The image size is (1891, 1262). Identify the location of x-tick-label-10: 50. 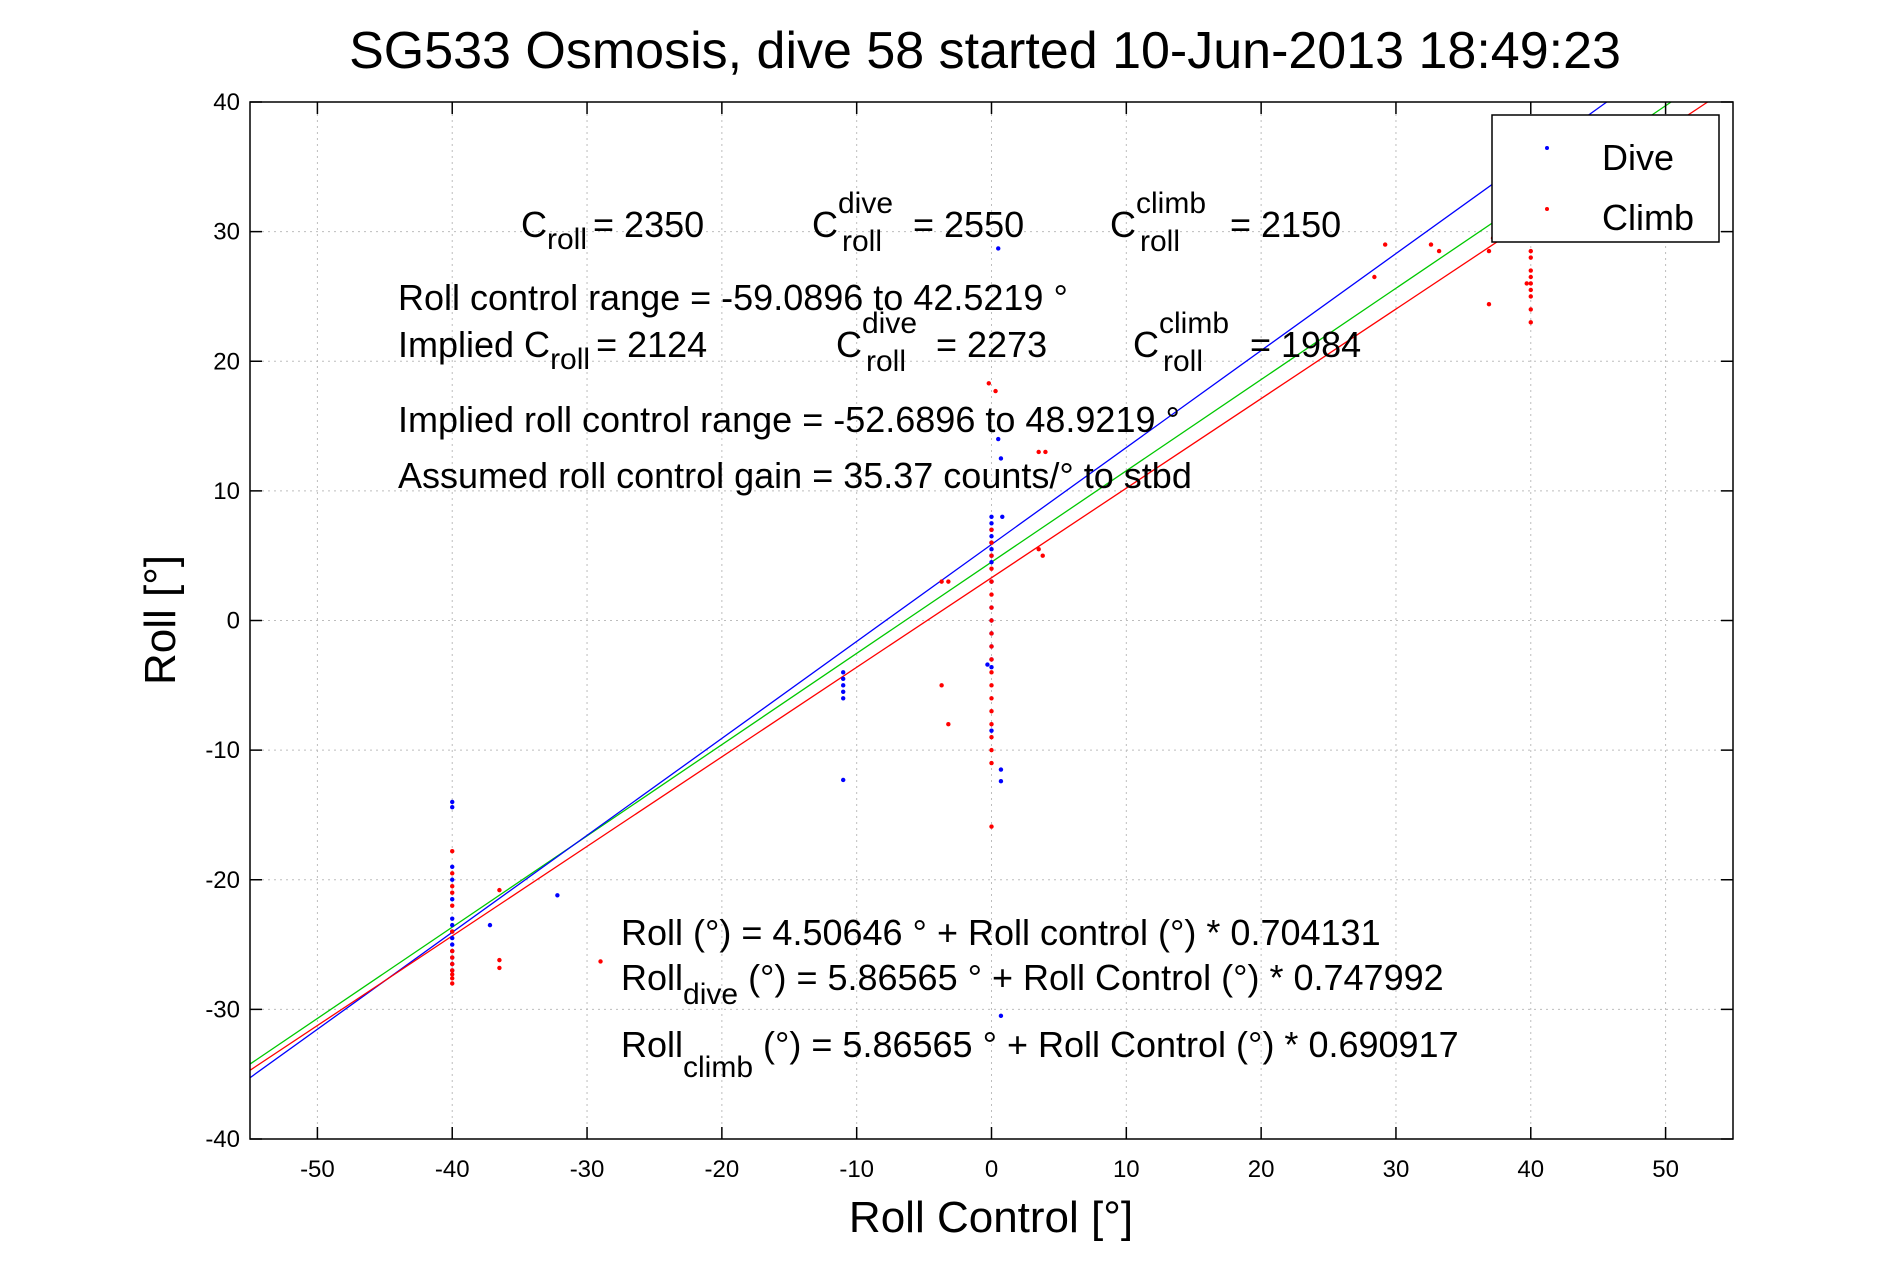
(1665, 1169).